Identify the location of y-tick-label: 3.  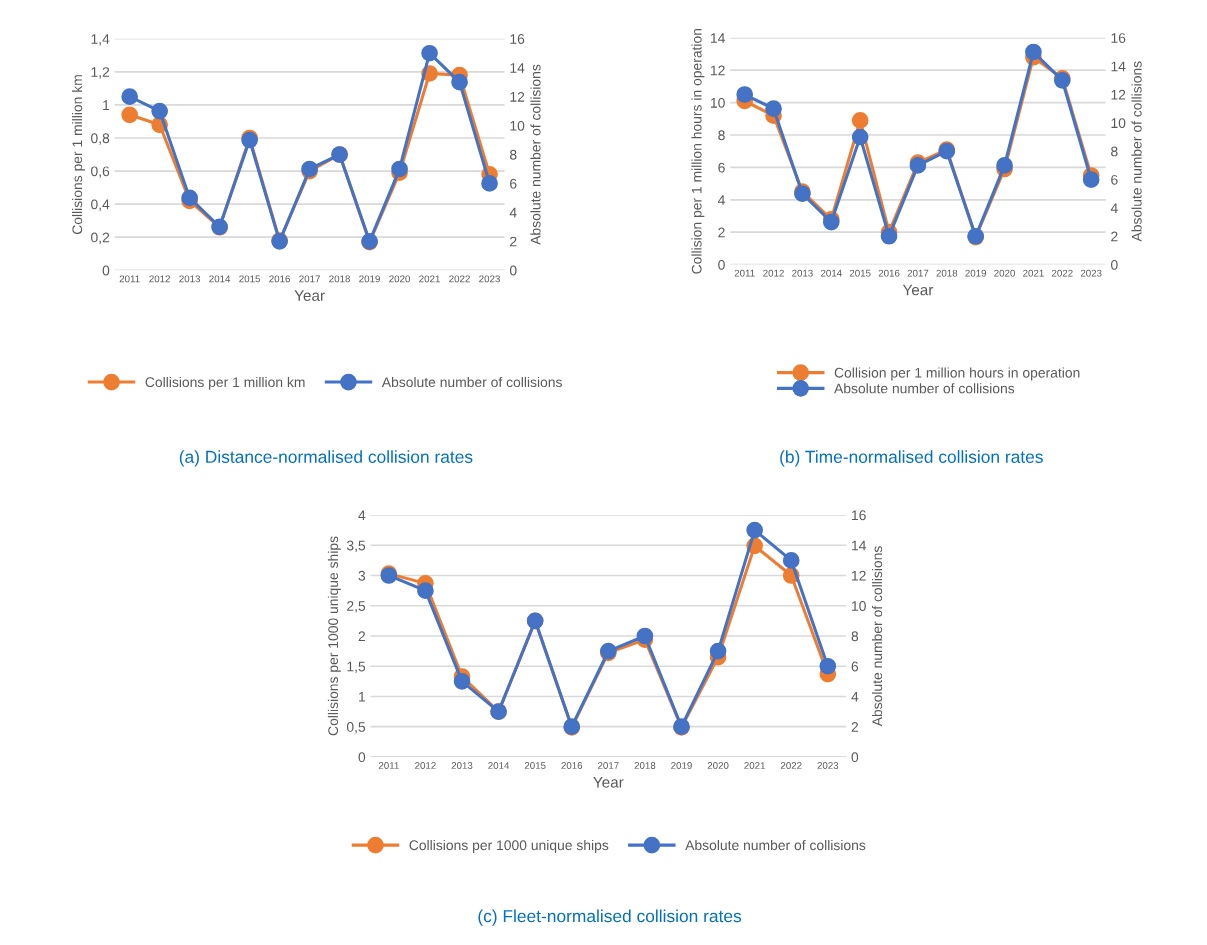
(362, 575).